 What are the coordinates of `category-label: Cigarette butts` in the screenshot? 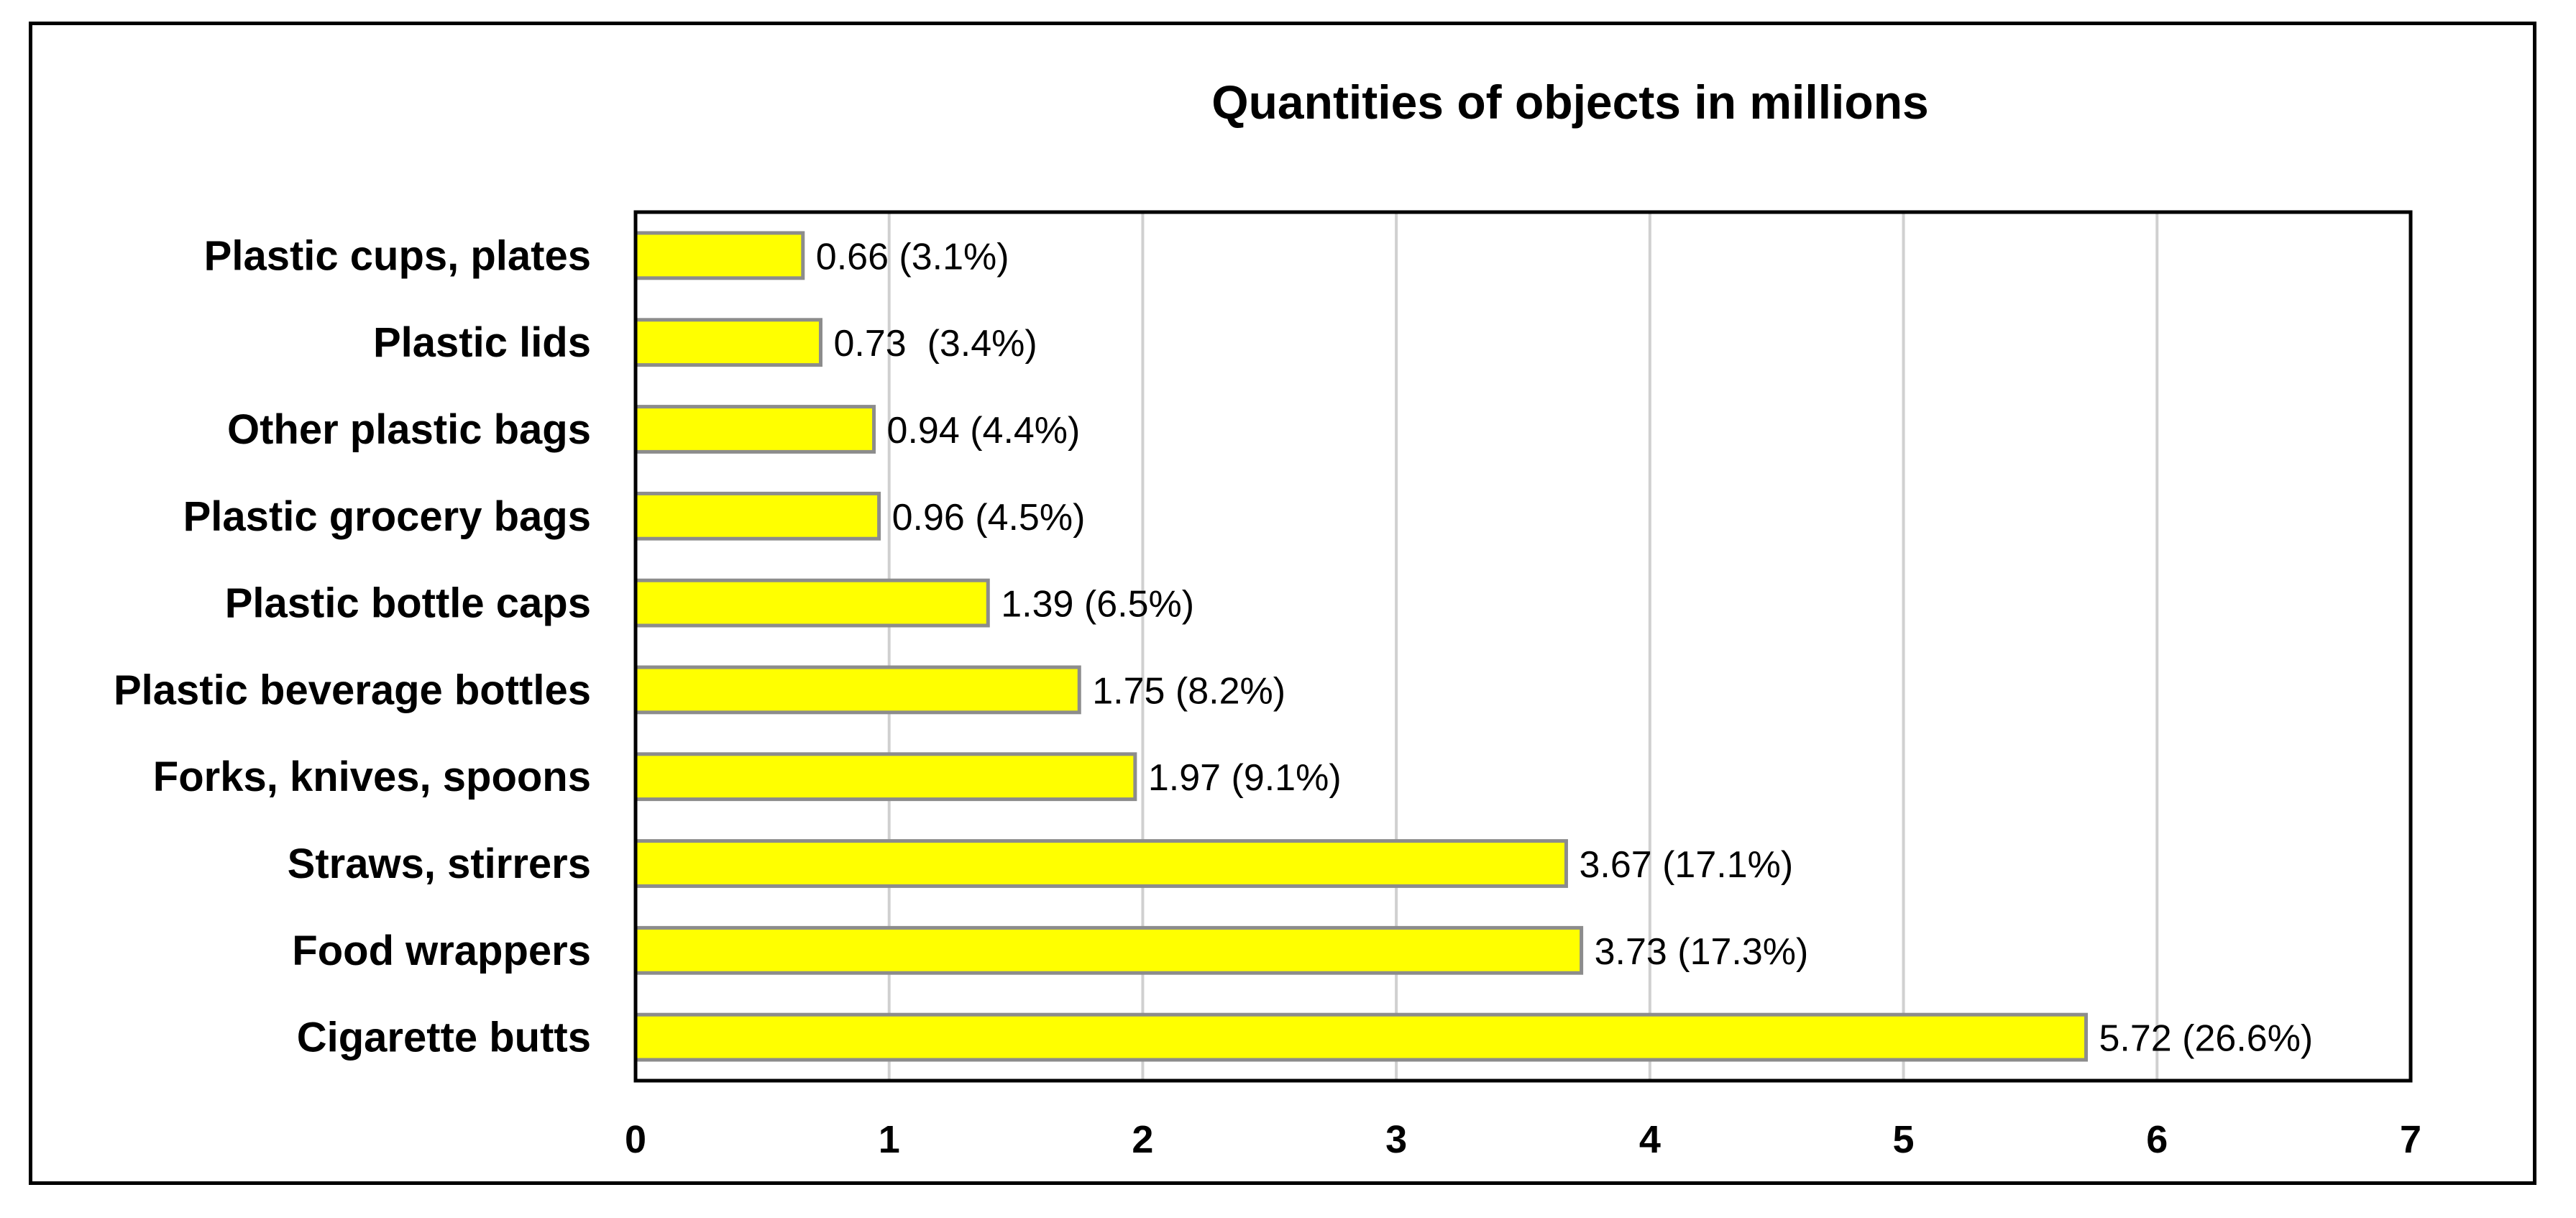 It's located at (444, 1038).